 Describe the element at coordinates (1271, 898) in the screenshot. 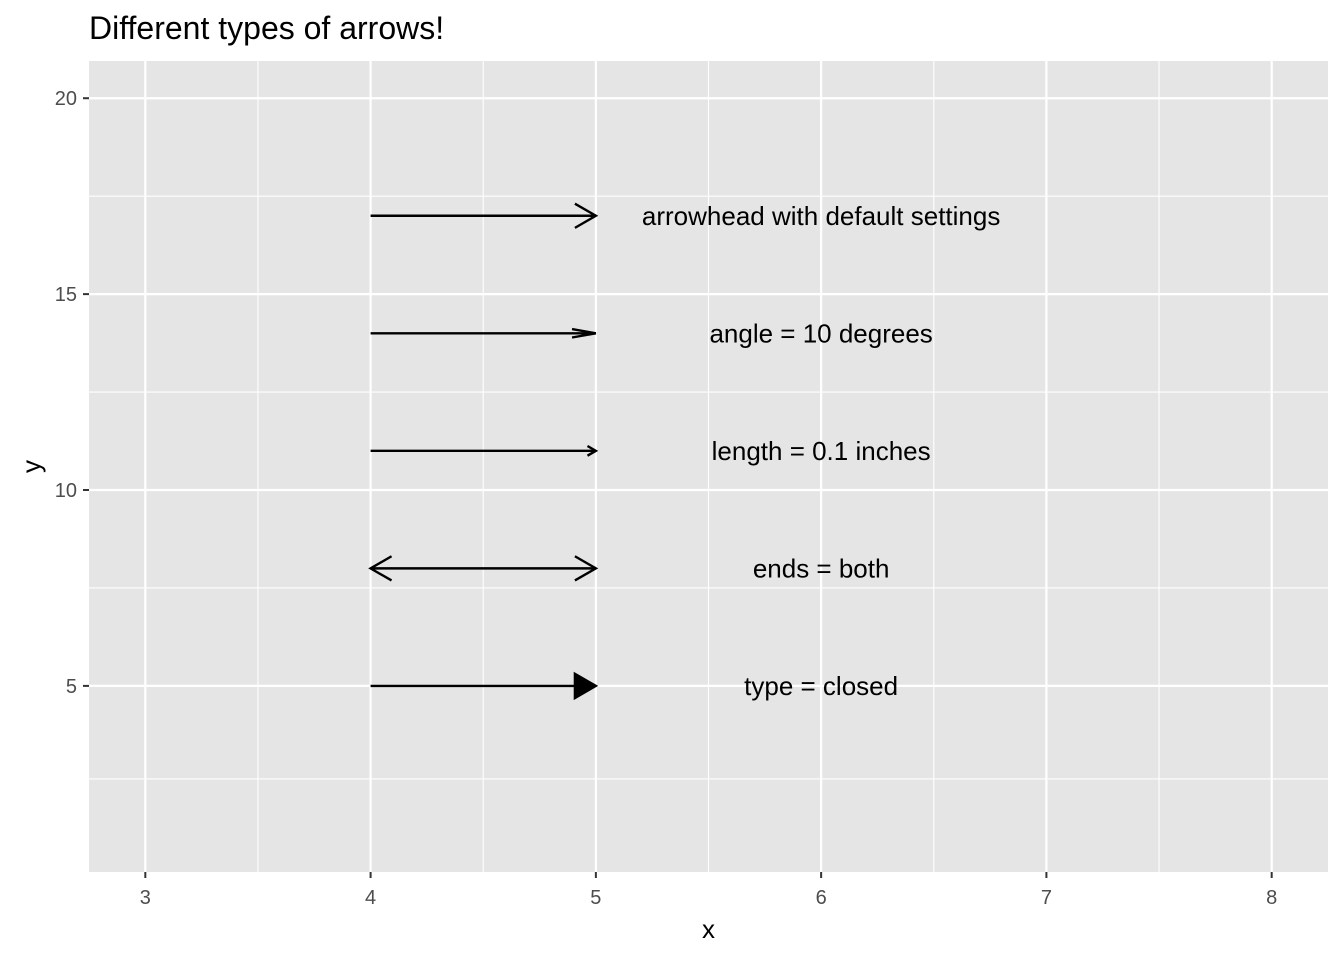

I see `x-tick-label: 8` at that location.